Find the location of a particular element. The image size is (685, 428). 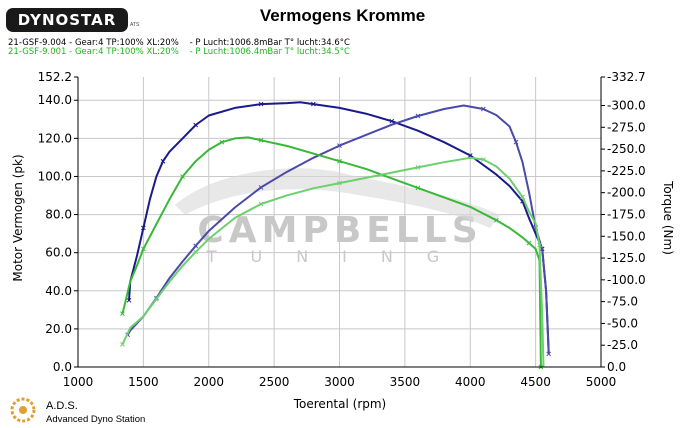

y-tick-label: 40.0 is located at coordinates (58, 291).